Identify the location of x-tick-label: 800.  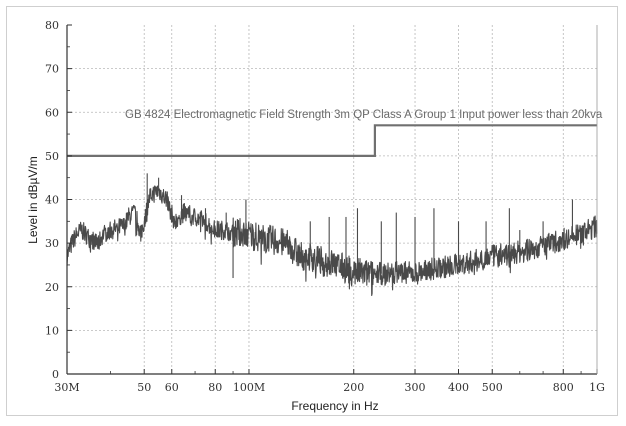
(563, 387).